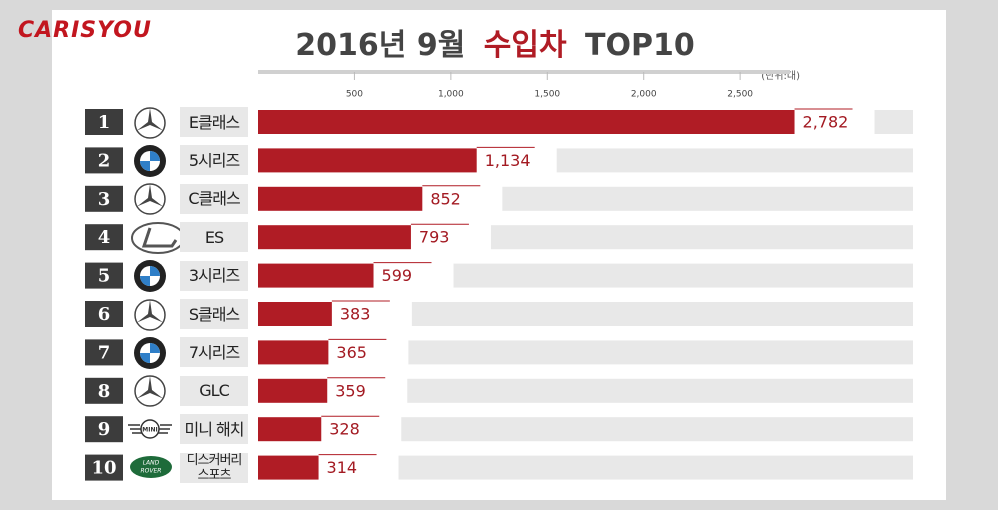 The width and height of the screenshot is (998, 510). I want to click on rank-label: 1, so click(104, 122).